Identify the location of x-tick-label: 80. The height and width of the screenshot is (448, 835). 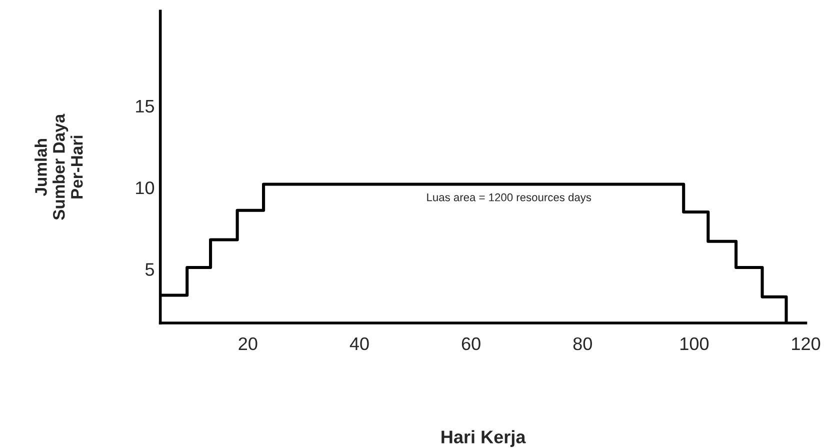
(582, 343).